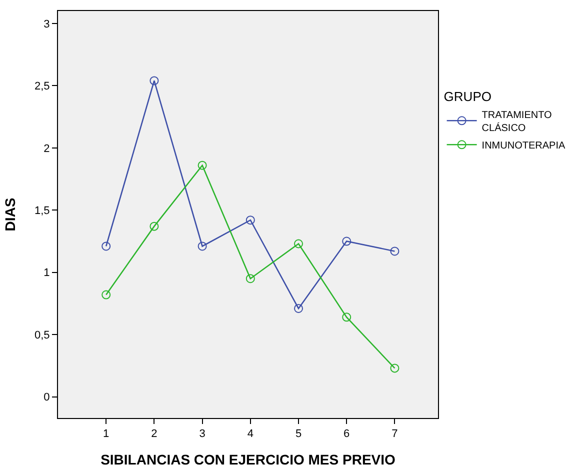 The width and height of the screenshot is (581, 475). Describe the element at coordinates (517, 122) in the screenshot. I see `legend-label: TRATAMIENTO CLÁSICO` at that location.